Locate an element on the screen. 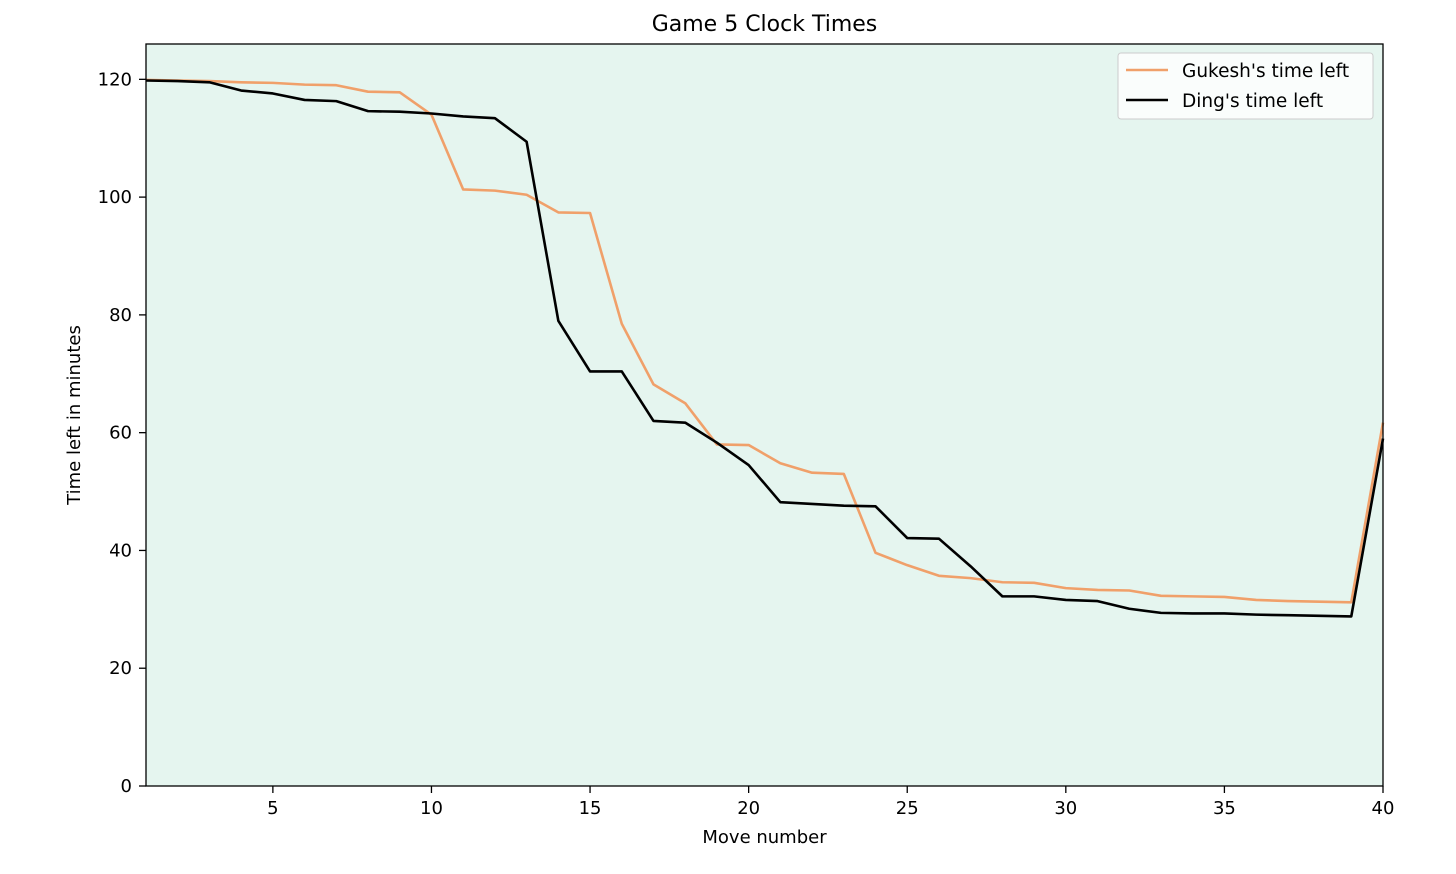  y-tick-label: 80 is located at coordinates (120, 315).